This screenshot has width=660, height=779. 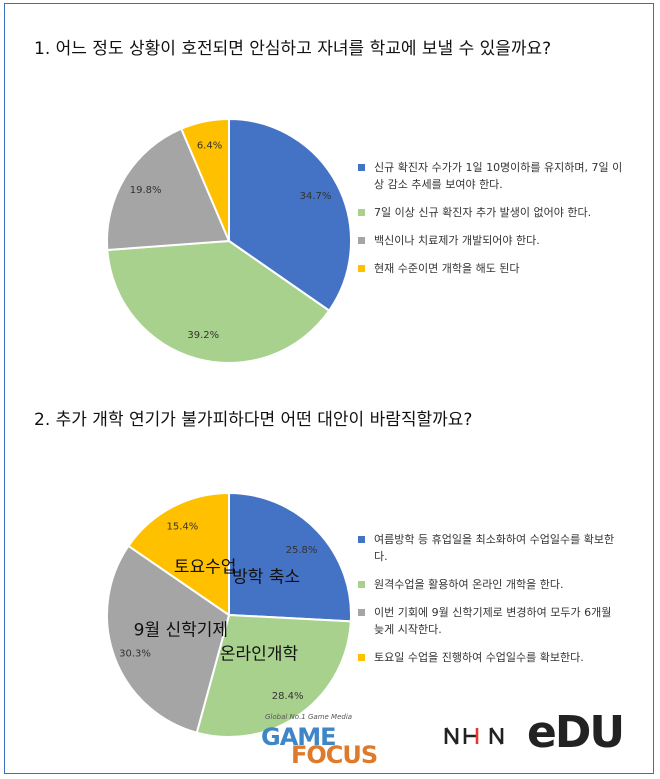 What do you see at coordinates (209, 145) in the screenshot?
I see `pie-1-data-label-4: 6.4%` at bounding box center [209, 145].